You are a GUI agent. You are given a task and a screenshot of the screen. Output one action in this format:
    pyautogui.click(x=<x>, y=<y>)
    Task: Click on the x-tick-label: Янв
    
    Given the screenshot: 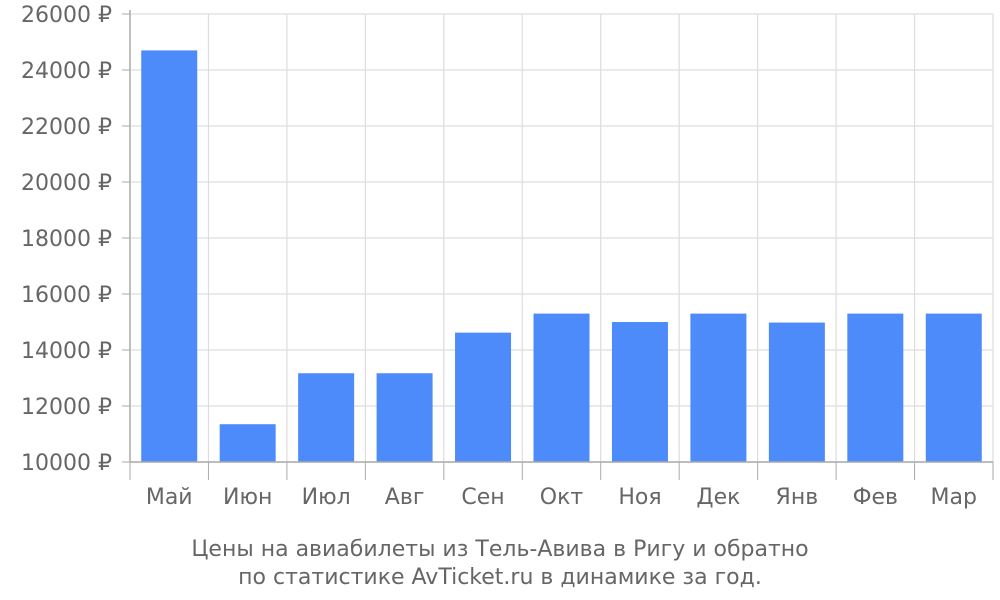 What is the action you would take?
    pyautogui.click(x=797, y=497)
    